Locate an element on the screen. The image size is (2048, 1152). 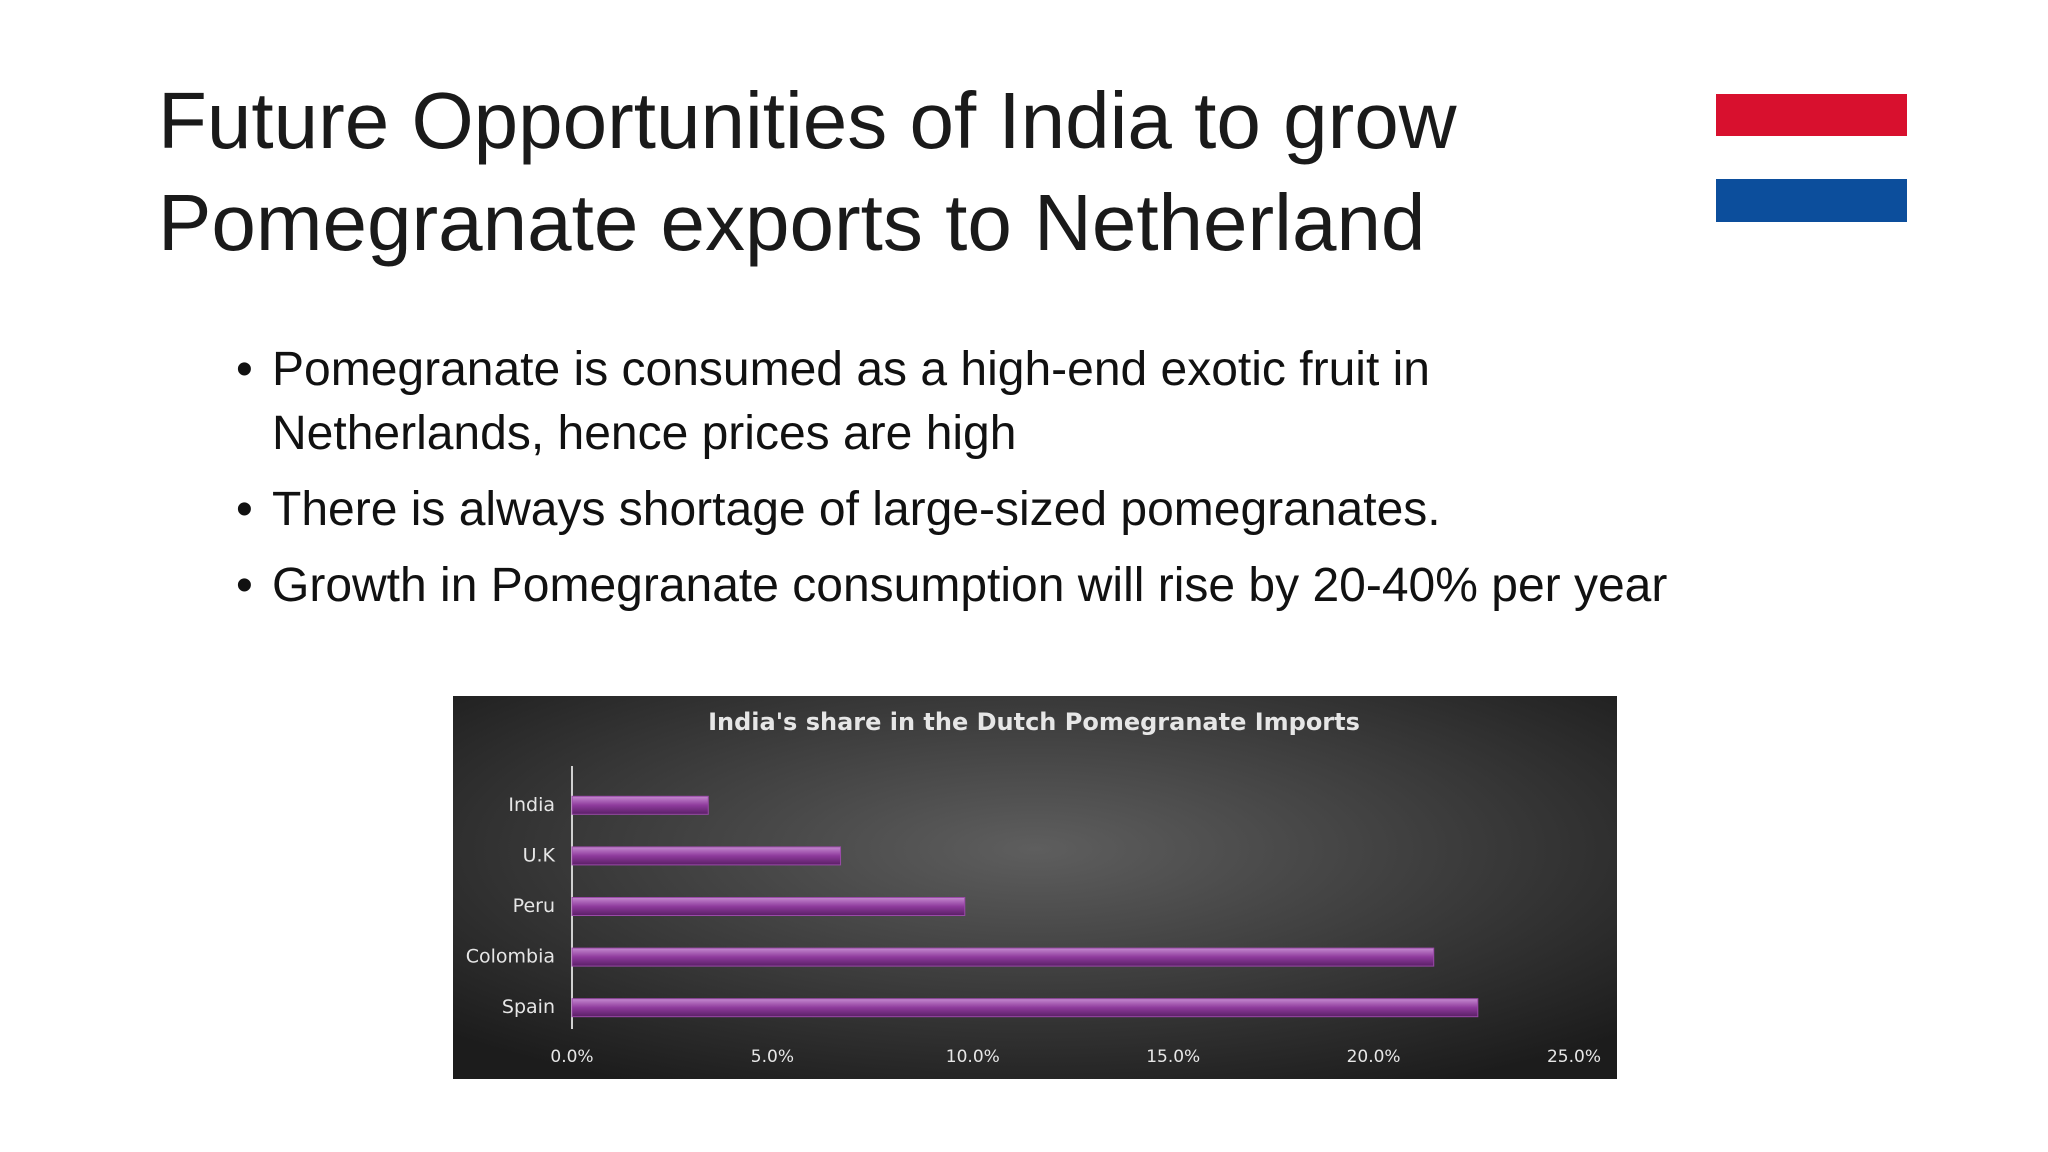
flag-blue-stripe is located at coordinates (1811, 200).